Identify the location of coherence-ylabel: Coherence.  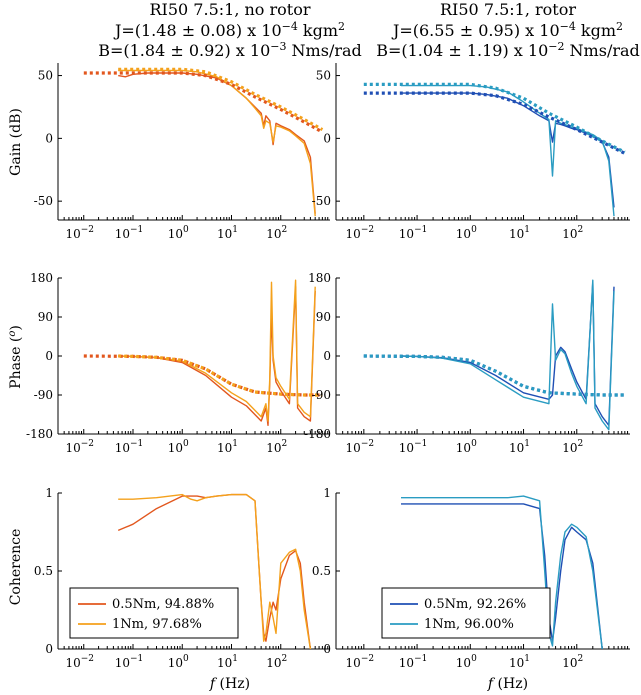
(16, 567).